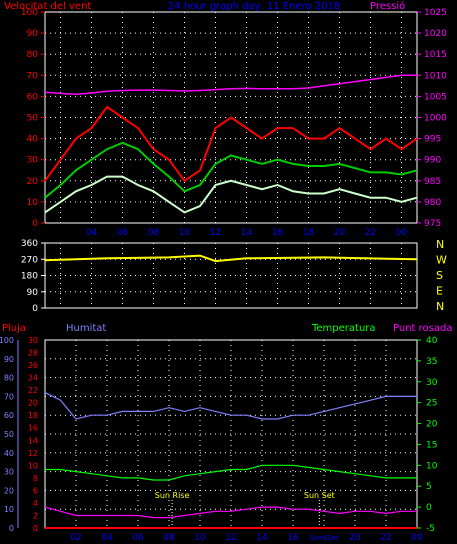  I want to click on pluja-axis-ticks: 0 10 20 30 40 50 60 70 80 90 100, so click(9, 434).